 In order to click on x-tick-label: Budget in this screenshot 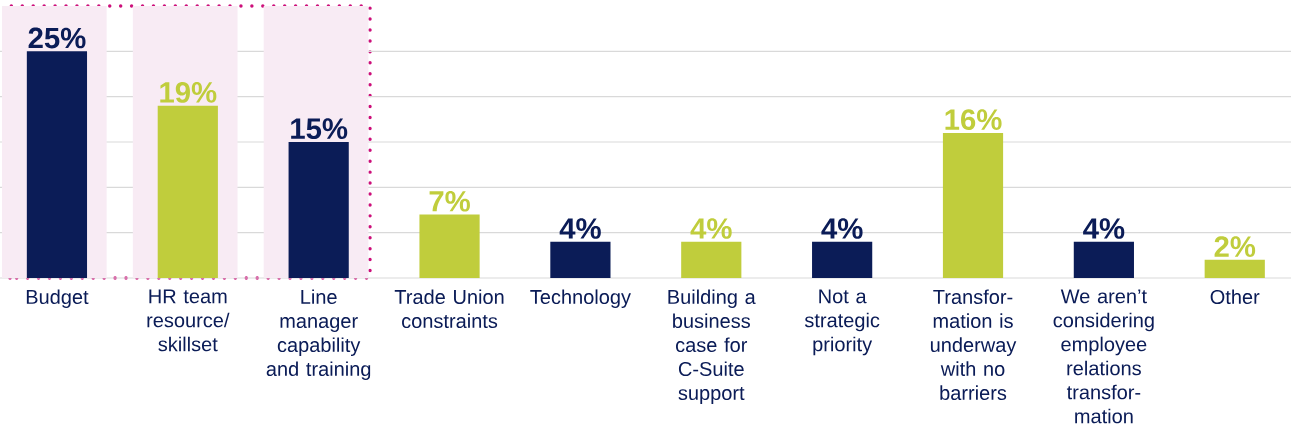, I will do `click(57, 299)`.